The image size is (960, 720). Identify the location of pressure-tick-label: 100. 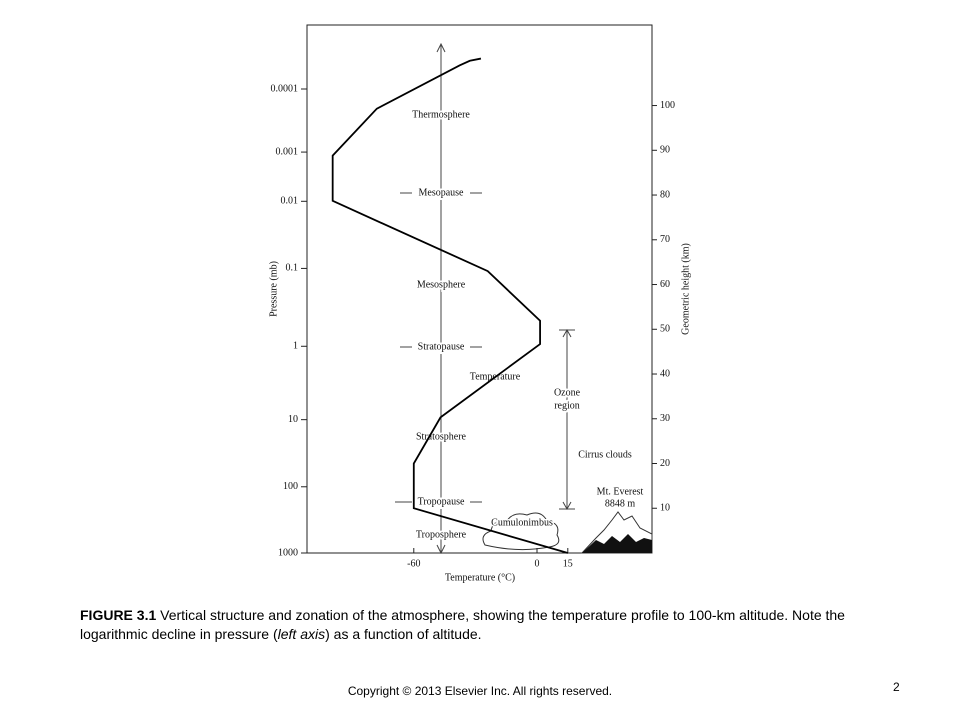
(290, 486).